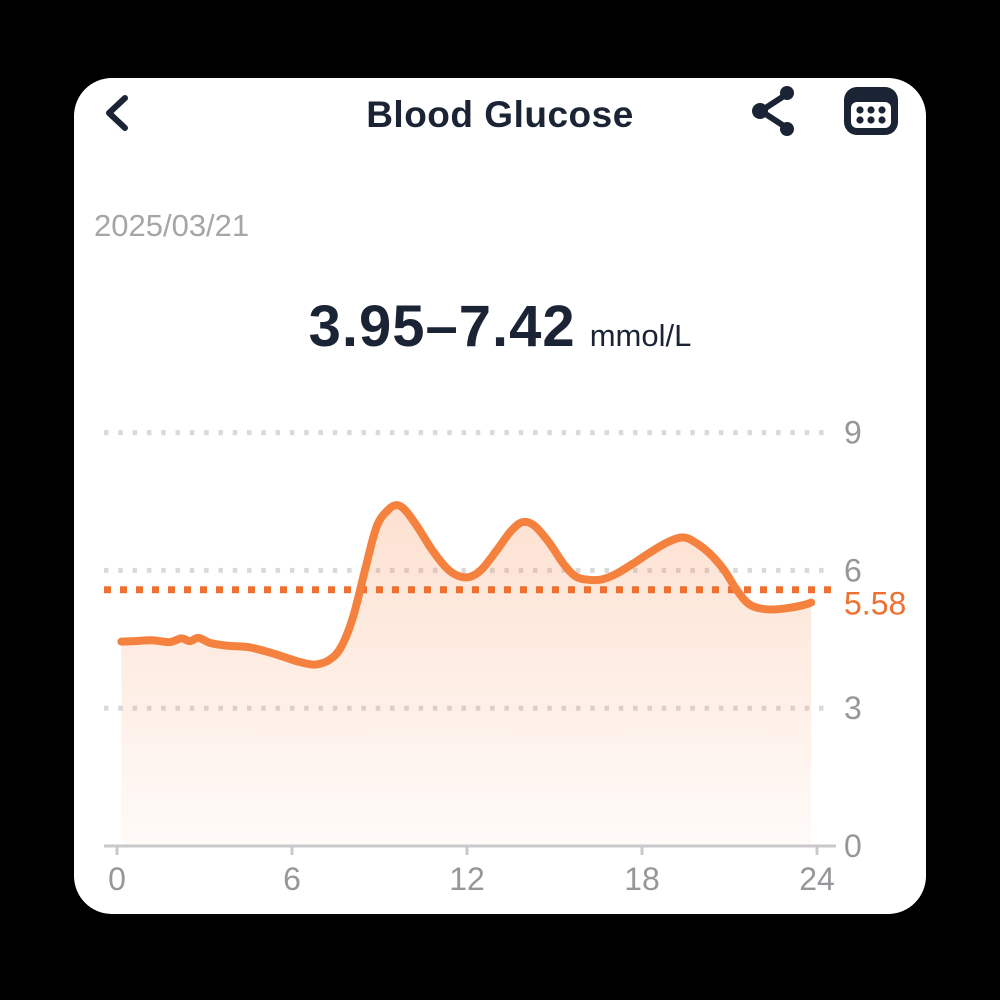 The height and width of the screenshot is (1000, 1000). I want to click on glucose-line, so click(466, 585).